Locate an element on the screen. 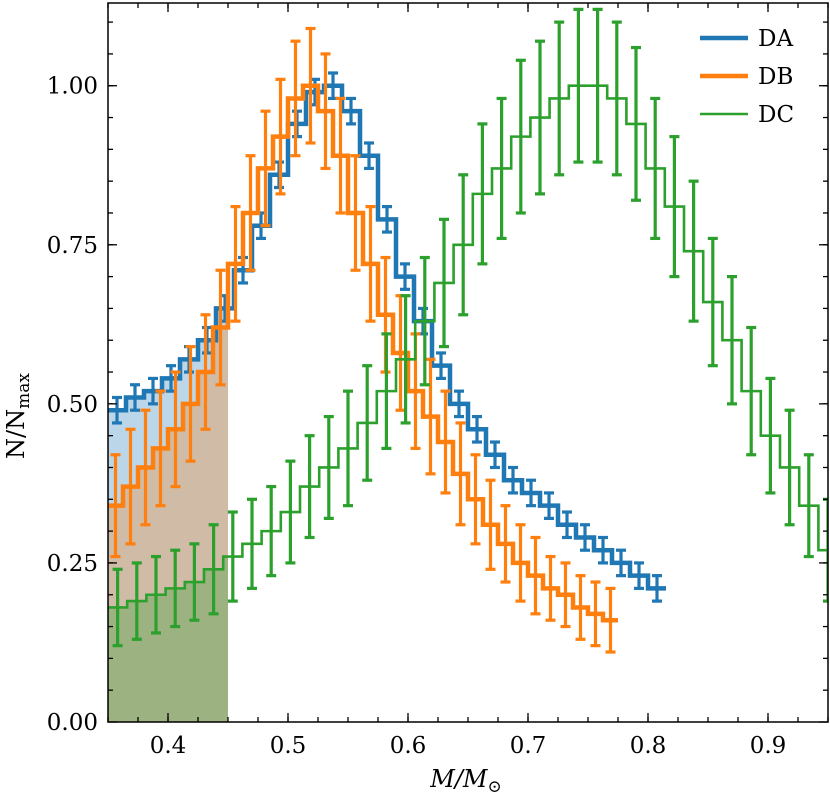 Image resolution: width=830 pixels, height=796 pixels. x-tick-label: 0.7 is located at coordinates (528, 746).